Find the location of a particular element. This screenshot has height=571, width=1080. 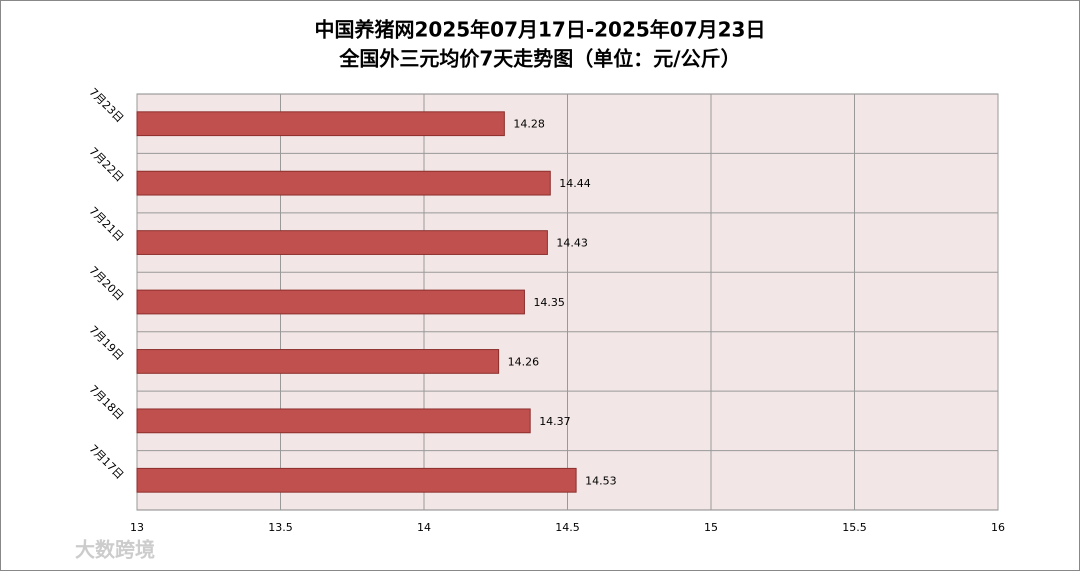

value-label: 14.43 is located at coordinates (572, 243).